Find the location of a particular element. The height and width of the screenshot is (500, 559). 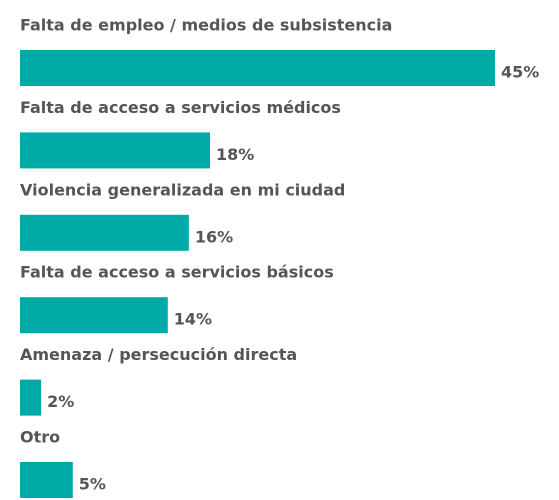

category-label: Falta de empleo / medios de subsistencia is located at coordinates (206, 25).